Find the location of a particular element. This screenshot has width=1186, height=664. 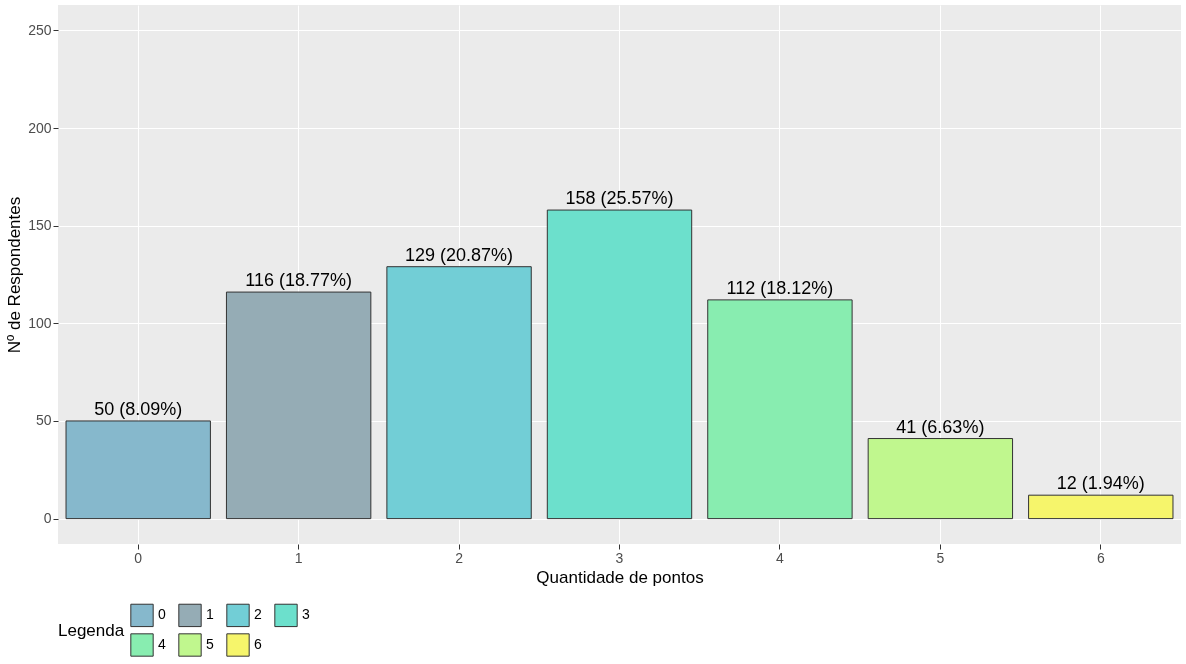

x-tick-label: 3 is located at coordinates (619, 557).